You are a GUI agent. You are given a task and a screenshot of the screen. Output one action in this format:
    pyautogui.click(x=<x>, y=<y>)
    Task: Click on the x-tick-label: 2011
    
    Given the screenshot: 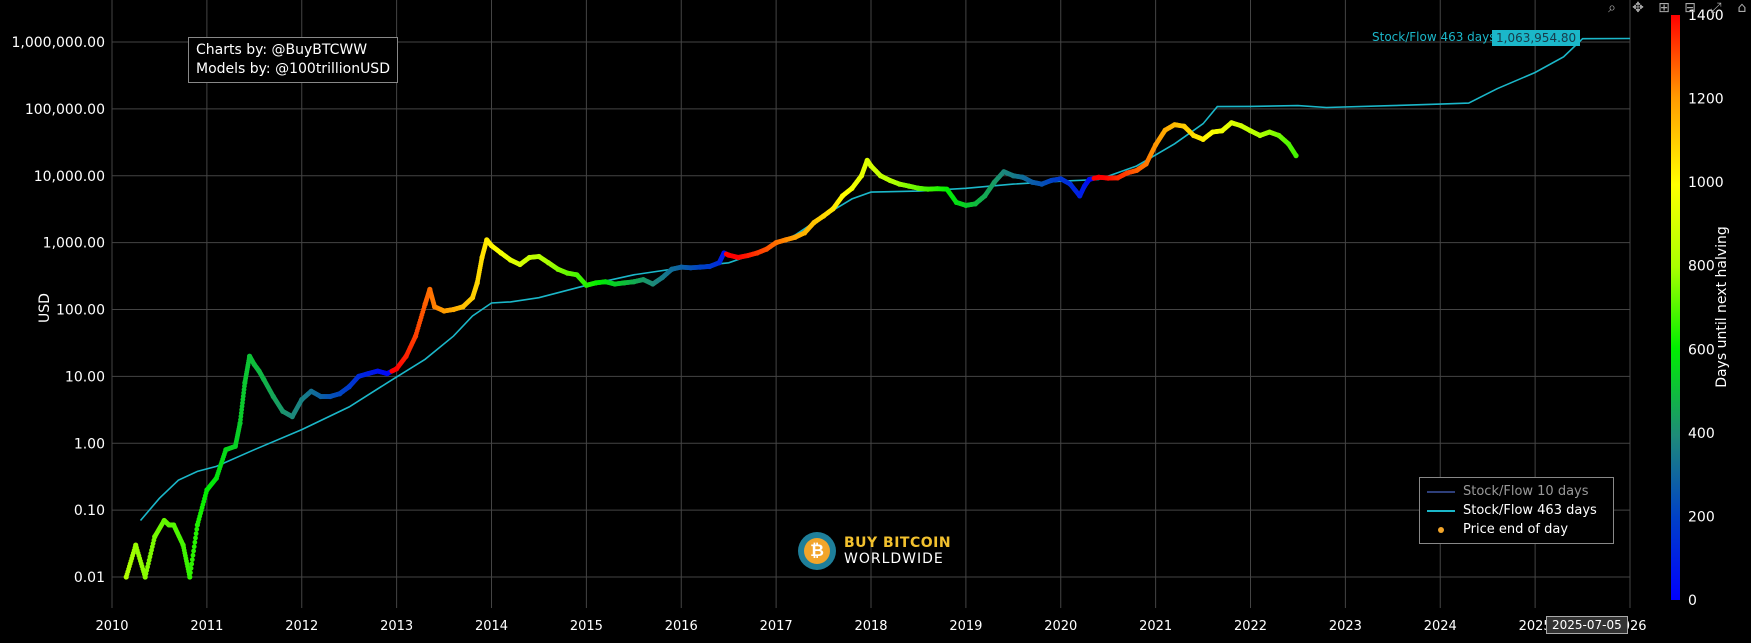 What is the action you would take?
    pyautogui.click(x=206, y=626)
    